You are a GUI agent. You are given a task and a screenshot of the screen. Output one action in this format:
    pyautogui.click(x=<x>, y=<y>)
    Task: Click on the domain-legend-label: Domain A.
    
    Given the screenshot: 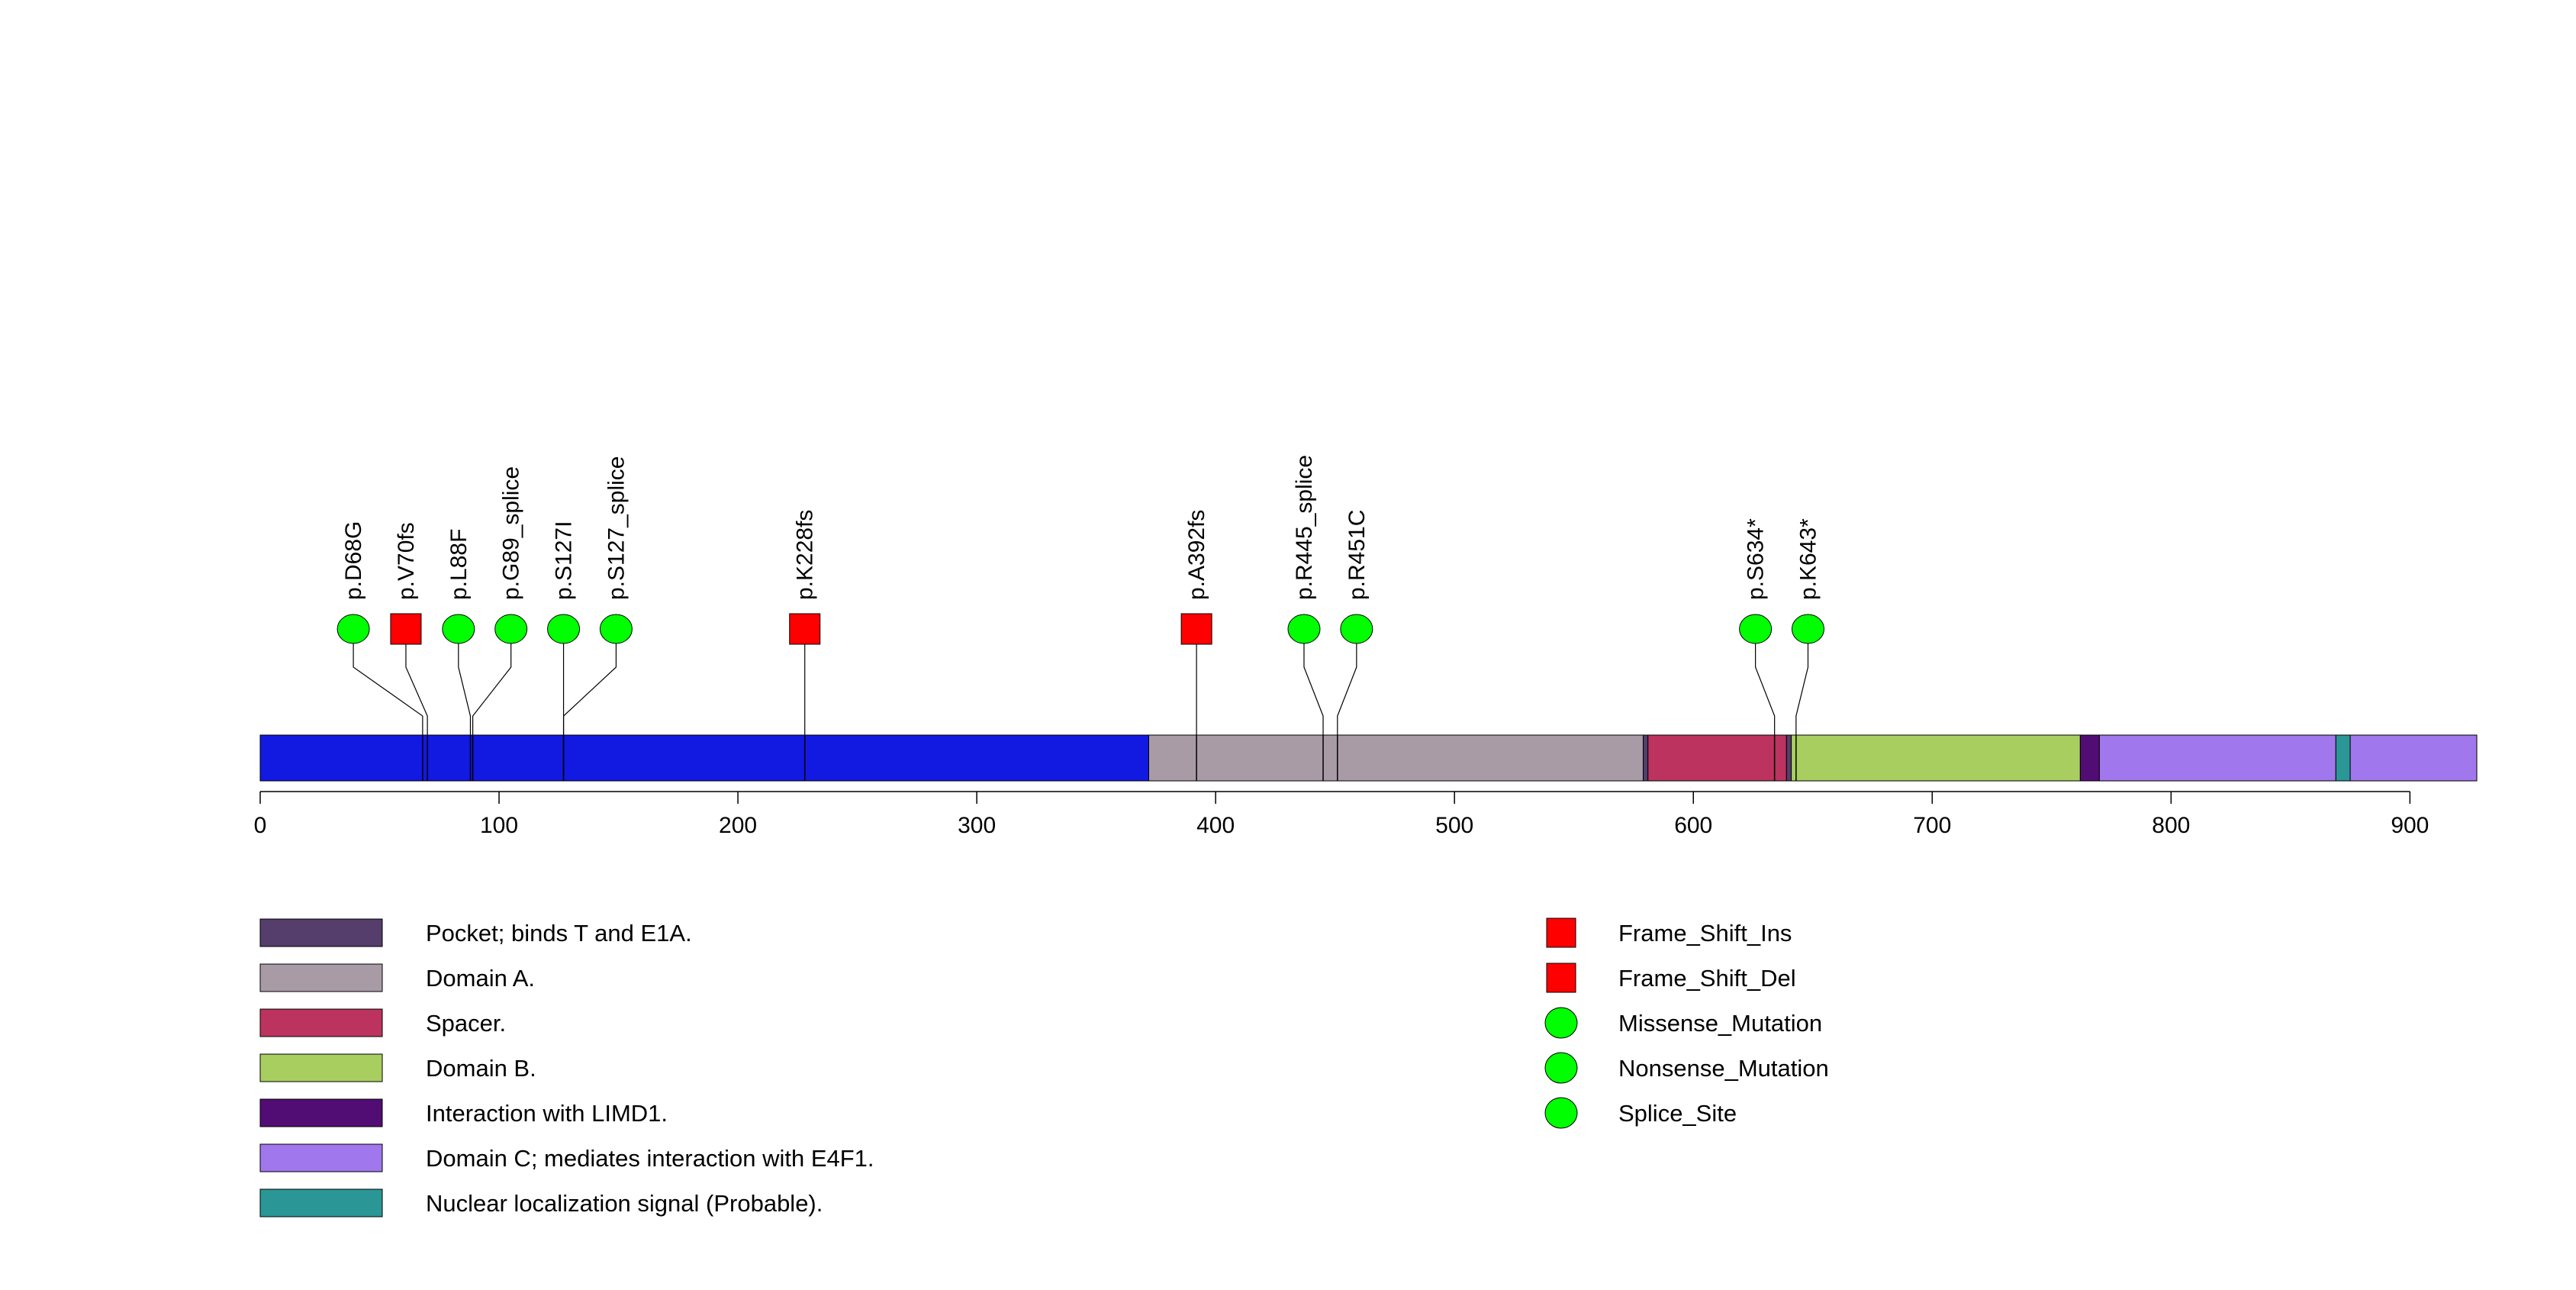 What is the action you would take?
    pyautogui.click(x=480, y=979)
    